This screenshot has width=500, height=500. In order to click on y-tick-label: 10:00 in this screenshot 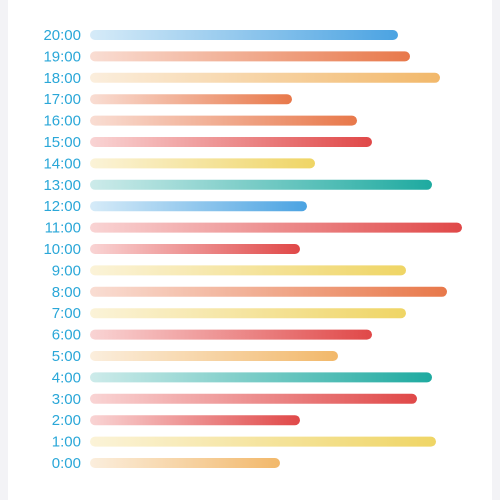, I will do `click(62, 249)`.